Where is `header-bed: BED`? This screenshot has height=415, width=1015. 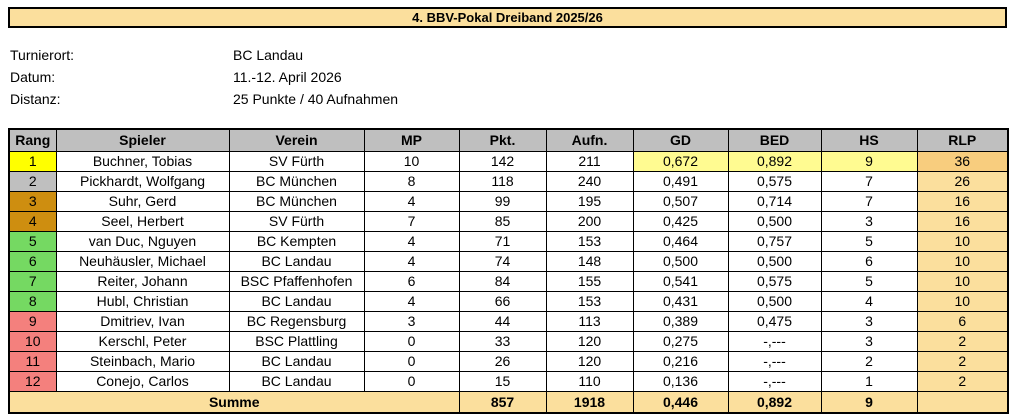
header-bed: BED is located at coordinates (774, 140).